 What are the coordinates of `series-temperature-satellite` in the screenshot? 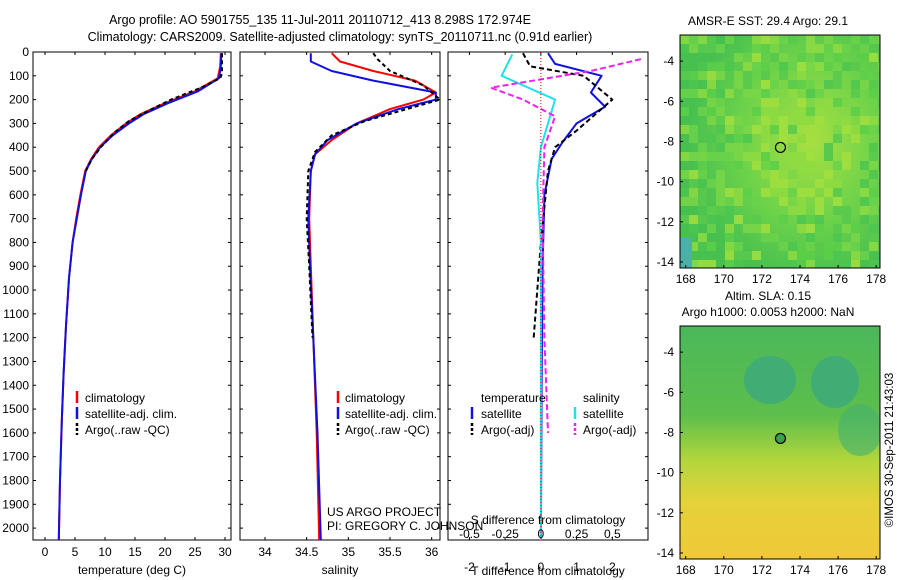 It's located at (573, 296).